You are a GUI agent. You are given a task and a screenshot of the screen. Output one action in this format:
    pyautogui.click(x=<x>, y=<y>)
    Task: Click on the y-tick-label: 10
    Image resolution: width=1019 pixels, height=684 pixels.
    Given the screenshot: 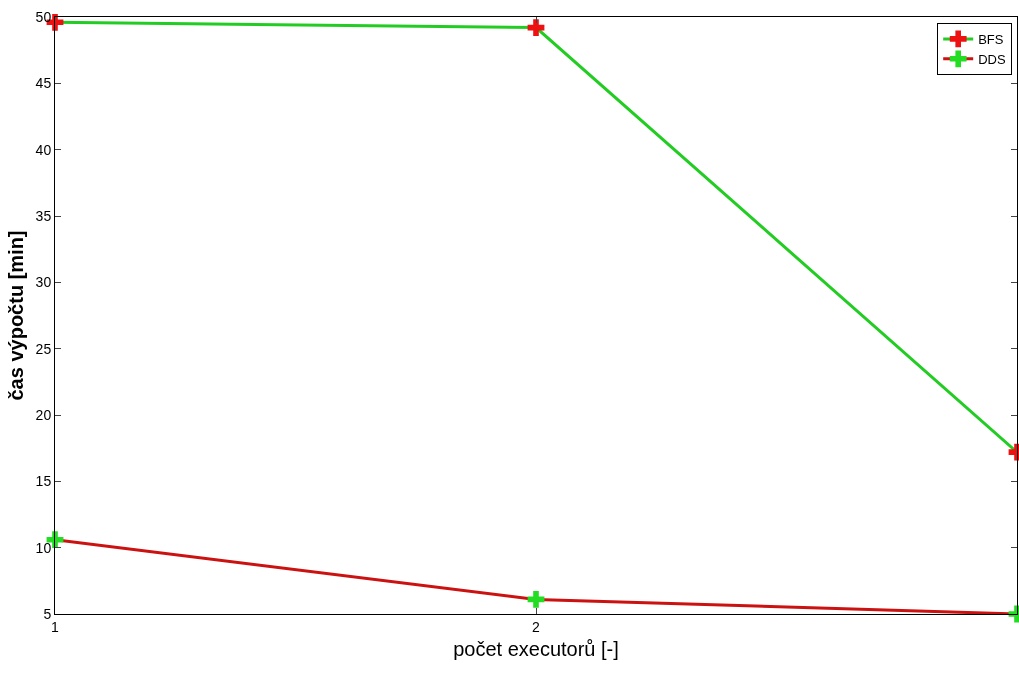 What is the action you would take?
    pyautogui.click(x=43, y=547)
    